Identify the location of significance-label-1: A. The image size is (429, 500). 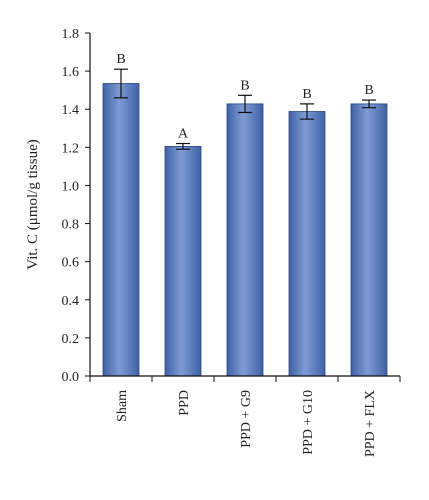
(183, 134).